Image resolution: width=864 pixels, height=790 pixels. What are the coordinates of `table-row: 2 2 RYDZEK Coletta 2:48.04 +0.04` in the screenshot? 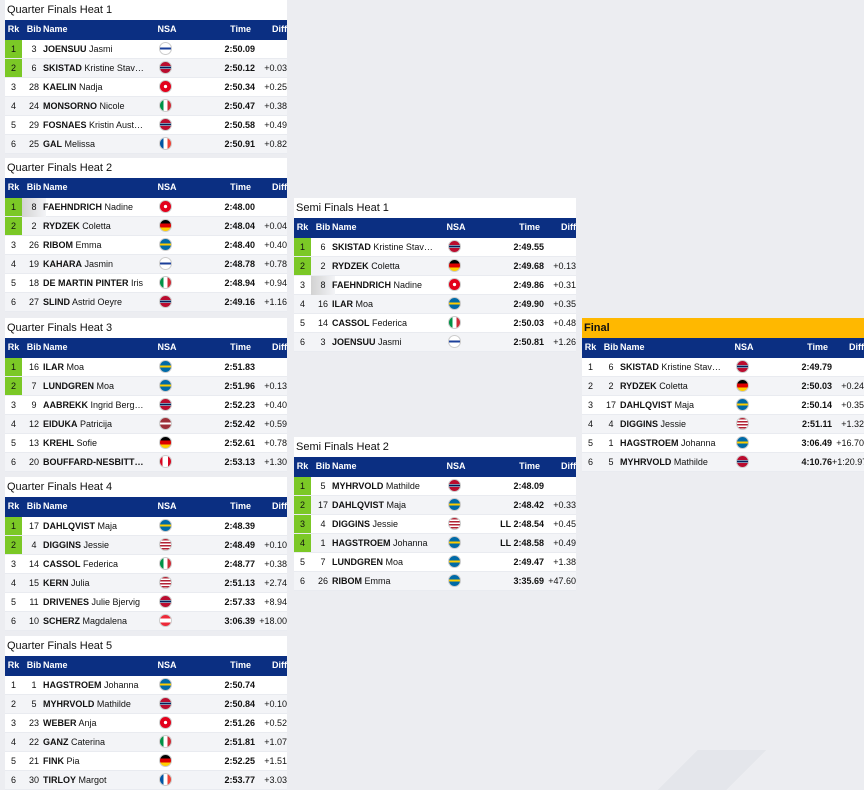 It's located at (146, 226).